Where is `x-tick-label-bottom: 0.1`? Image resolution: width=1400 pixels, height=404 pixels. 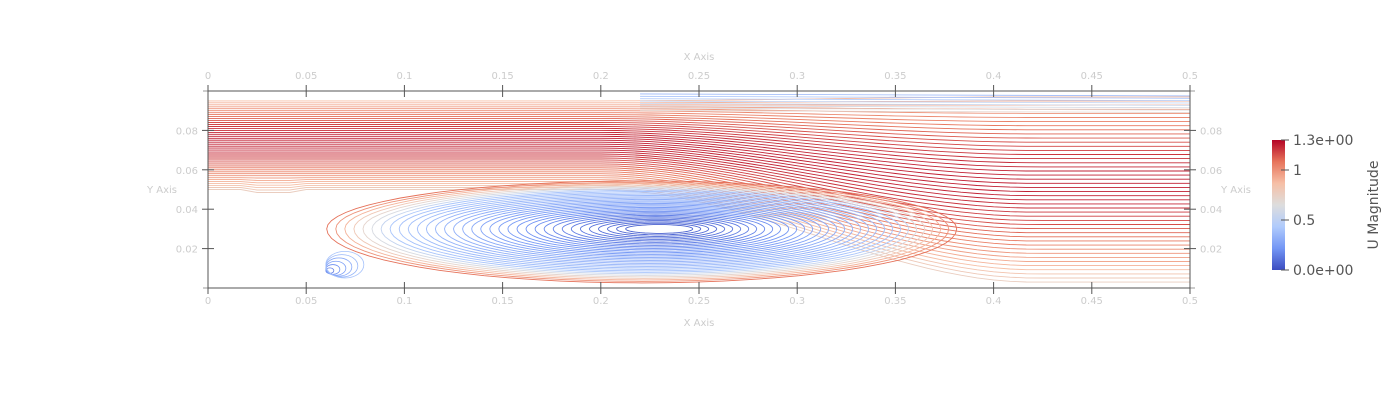 x-tick-label-bottom: 0.1 is located at coordinates (404, 301).